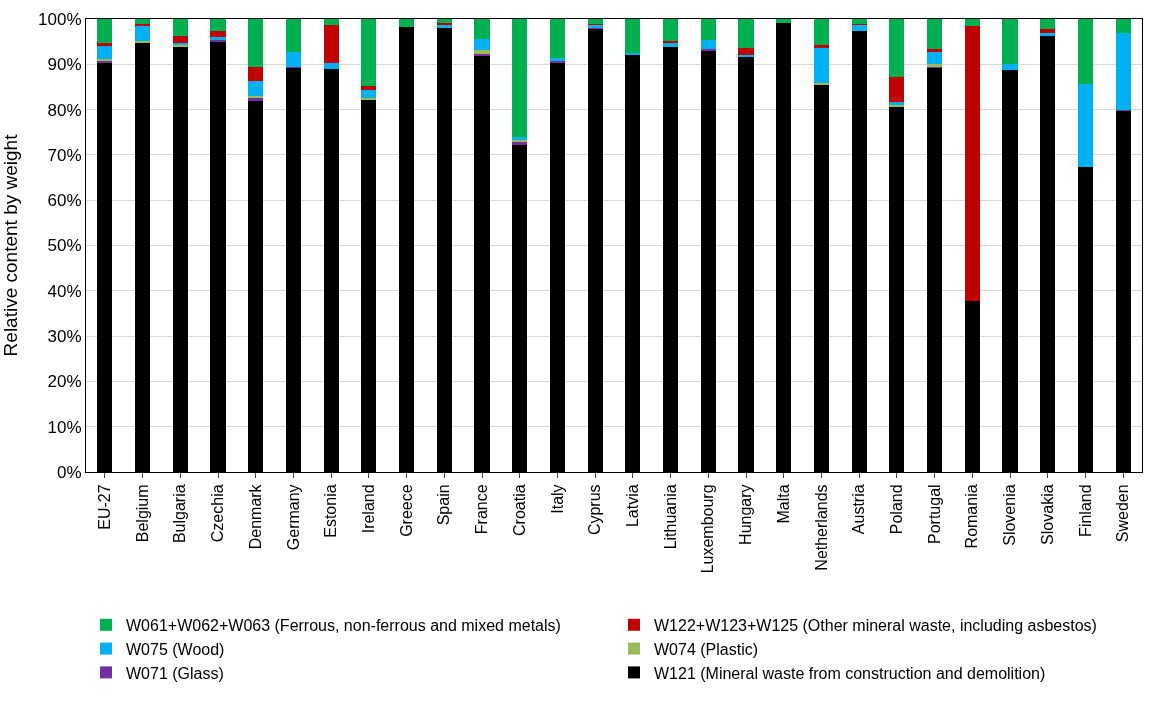 This screenshot has height=702, width=1153. What do you see at coordinates (64, 155) in the screenshot?
I see `y-tick-label: 70%` at bounding box center [64, 155].